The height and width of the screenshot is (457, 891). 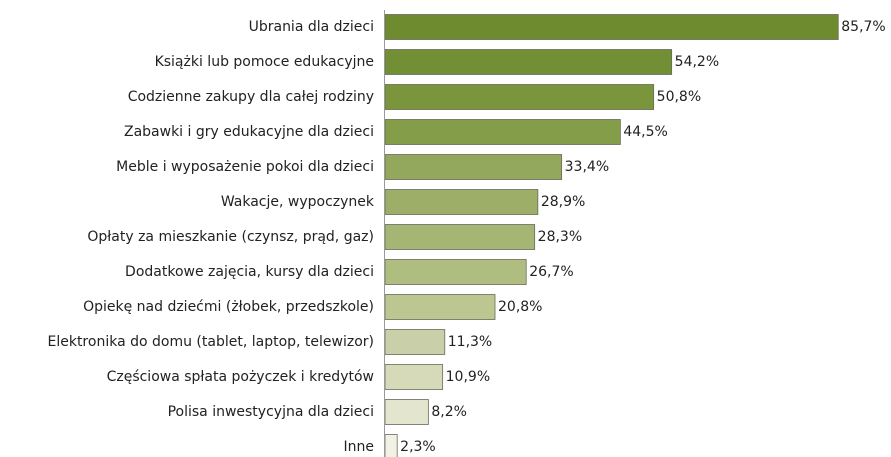 I want to click on category-label: Inne, so click(x=359, y=447).